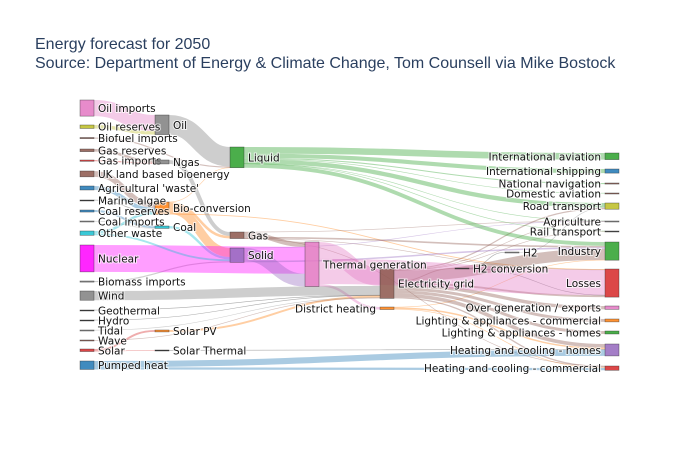  I want to click on link-coal-imports-to-coal, so click(124, 224).